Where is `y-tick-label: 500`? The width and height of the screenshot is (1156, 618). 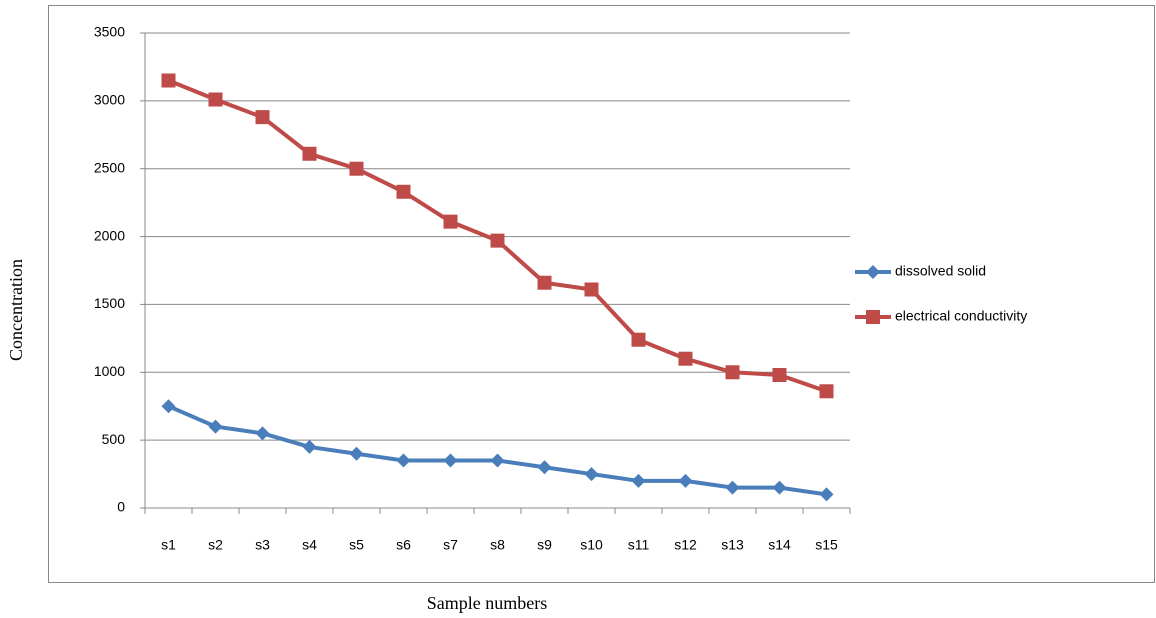
y-tick-label: 500 is located at coordinates (114, 439).